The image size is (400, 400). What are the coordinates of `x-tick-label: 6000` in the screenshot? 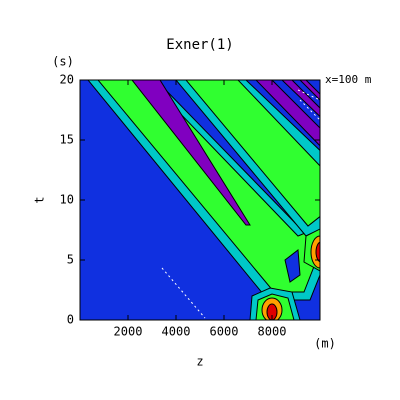 It's located at (224, 332).